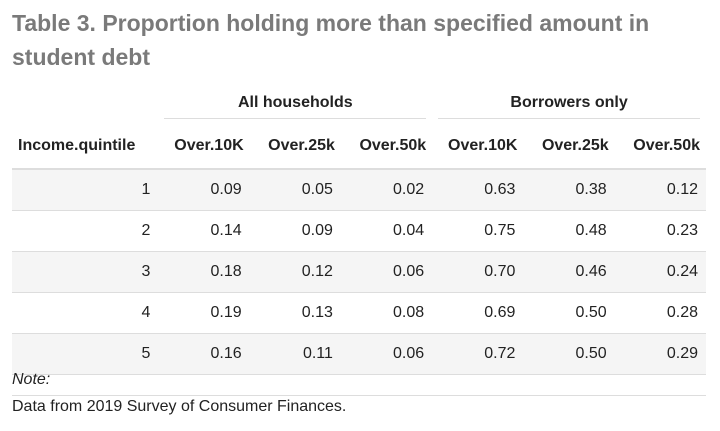  What do you see at coordinates (85, 313) in the screenshot?
I see `table-cell: 4` at bounding box center [85, 313].